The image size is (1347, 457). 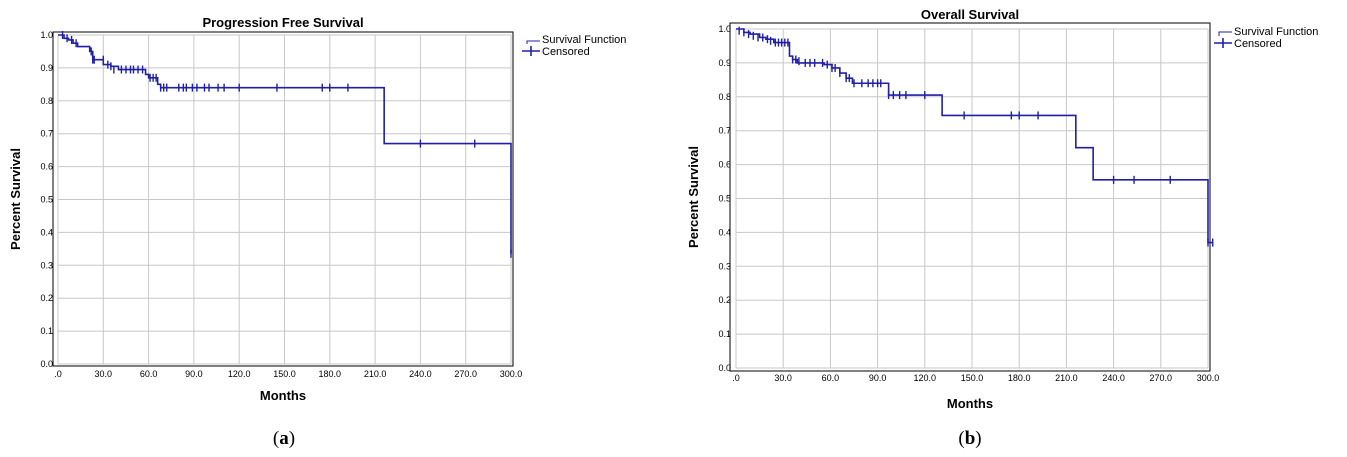 What do you see at coordinates (284, 438) in the screenshot?
I see `panel-caption: (a)` at bounding box center [284, 438].